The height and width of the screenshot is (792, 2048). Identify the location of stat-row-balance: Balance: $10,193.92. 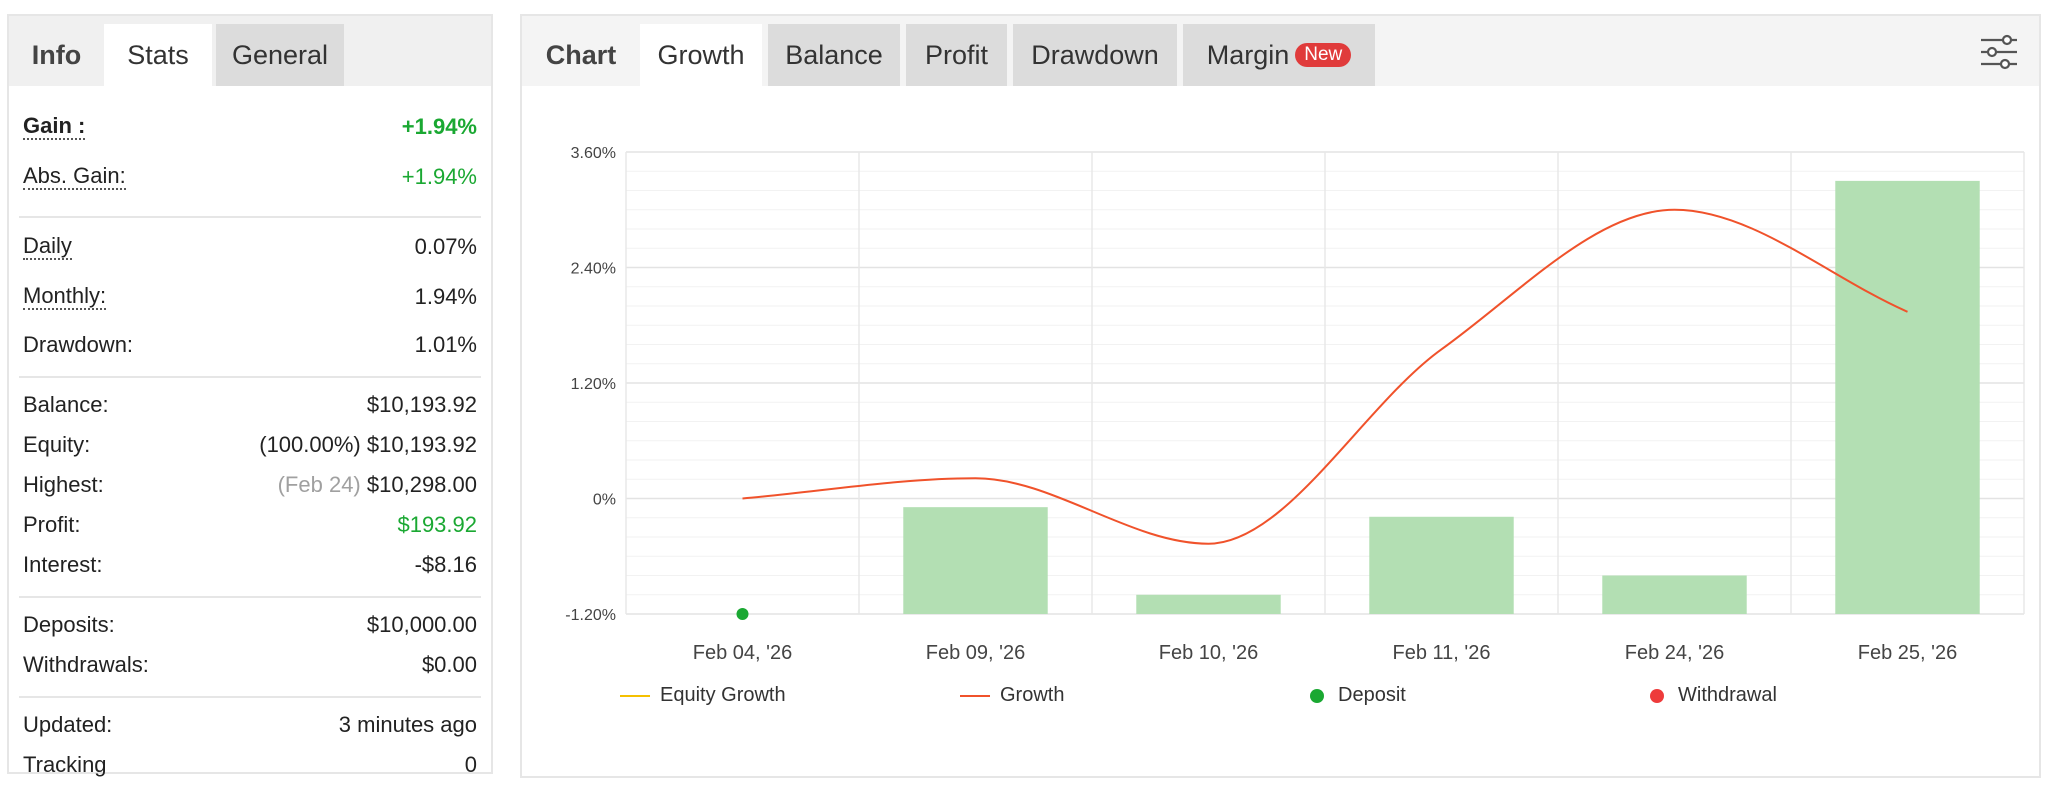
(250, 412).